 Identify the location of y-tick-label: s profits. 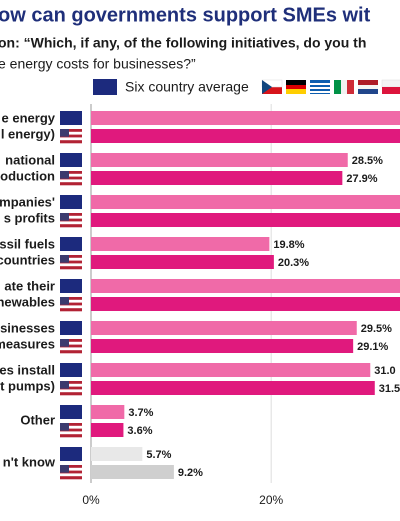
(29, 217).